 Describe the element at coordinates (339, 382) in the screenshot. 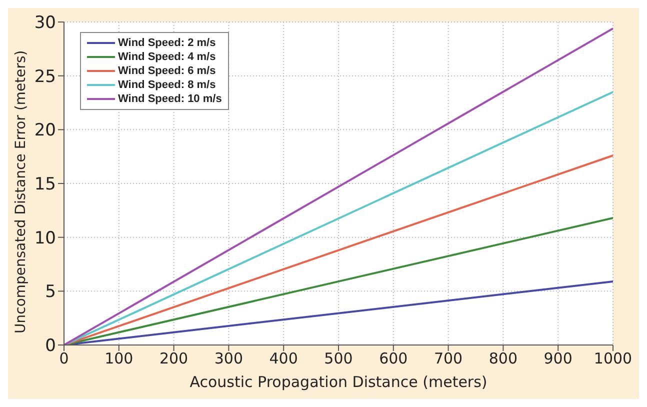

I see `x-axis-title: Acoustic Propagation Distance (meters)` at that location.